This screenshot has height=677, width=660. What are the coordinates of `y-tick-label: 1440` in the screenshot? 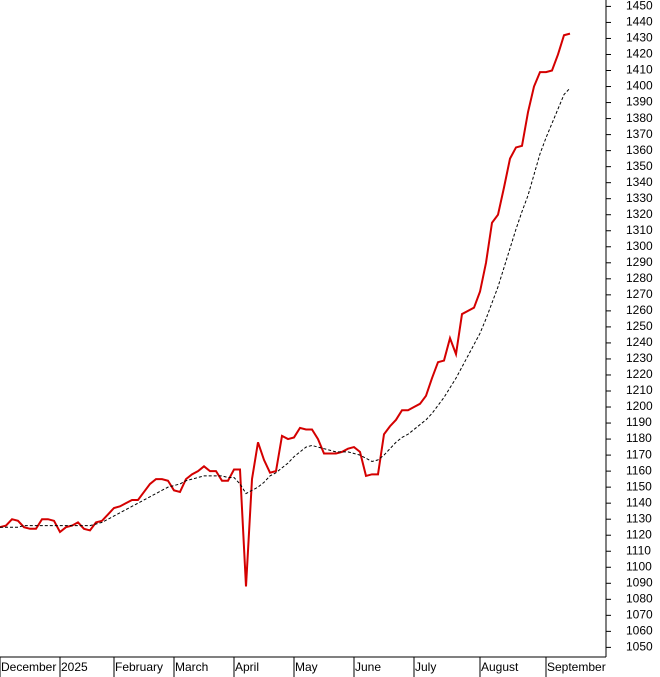 It's located at (639, 22).